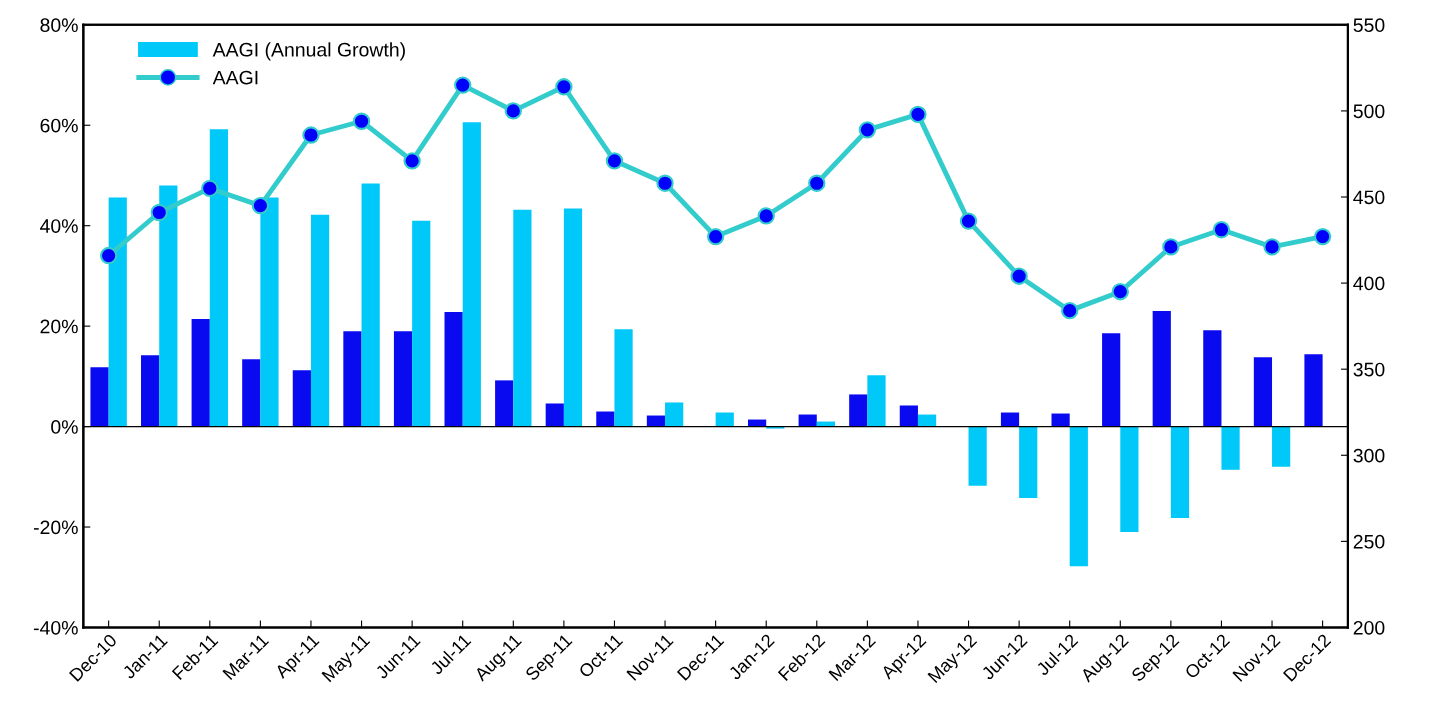  I want to click on legend-label: AAGI (Annual Growth), so click(308, 51).